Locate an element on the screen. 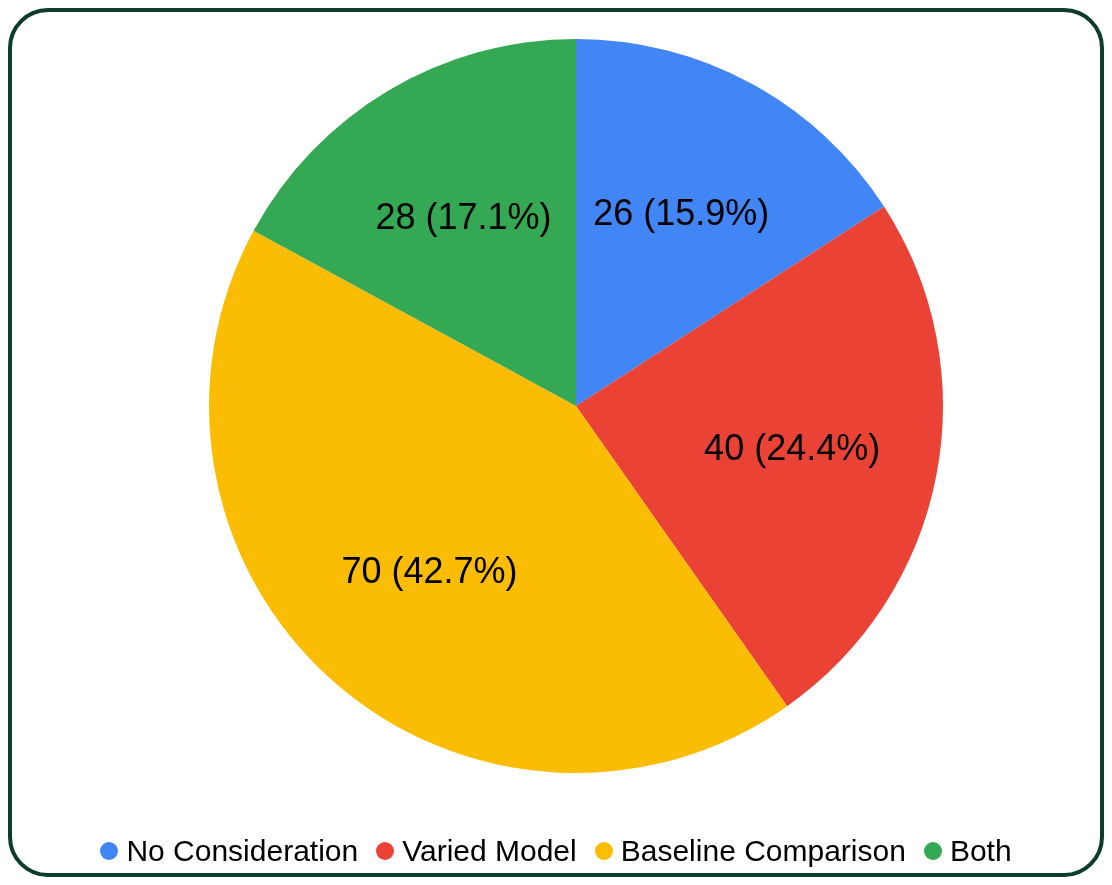 Image resolution: width=1112 pixels, height=885 pixels. data-label: 70 (42.7%) is located at coordinates (429, 570).